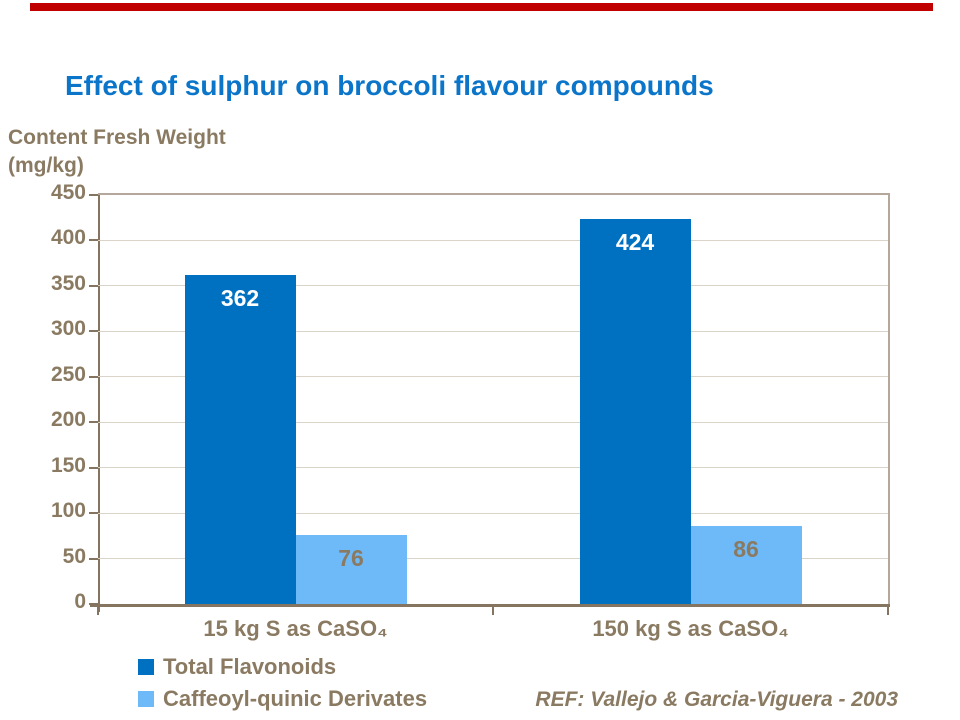 The image size is (960, 720). What do you see at coordinates (99, 403) in the screenshot?
I see `y-axis-line` at bounding box center [99, 403].